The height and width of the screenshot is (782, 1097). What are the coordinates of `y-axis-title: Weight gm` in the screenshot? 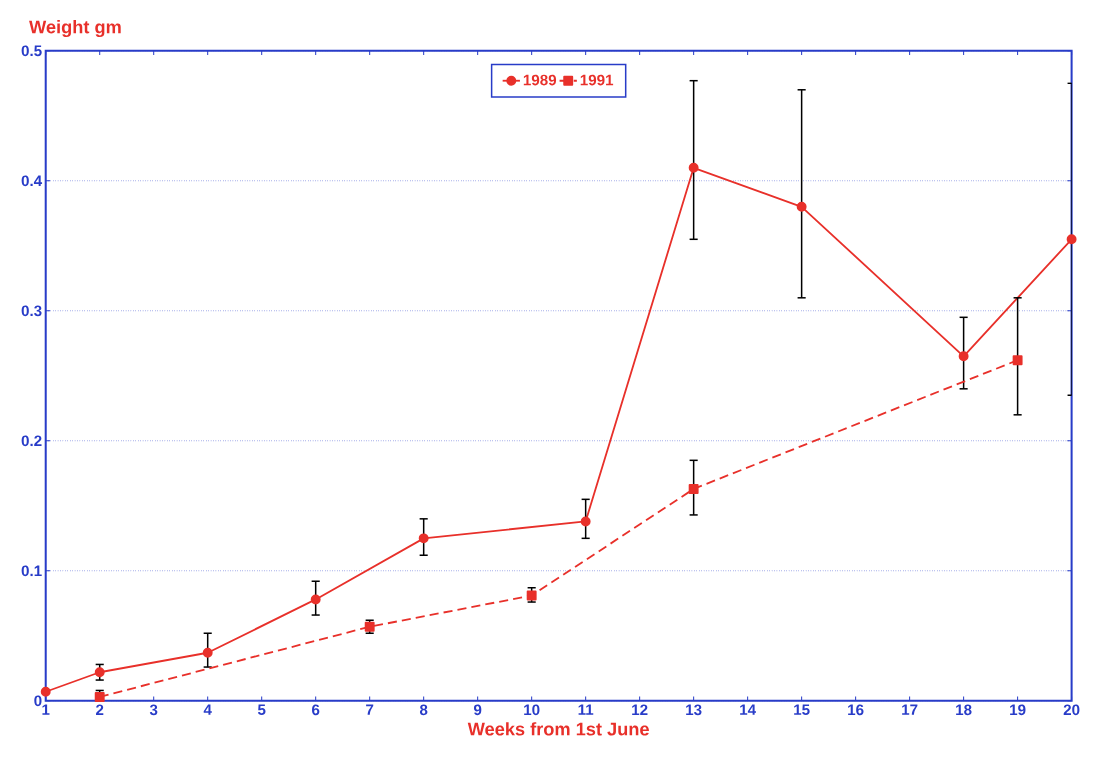 It's located at (75, 28).